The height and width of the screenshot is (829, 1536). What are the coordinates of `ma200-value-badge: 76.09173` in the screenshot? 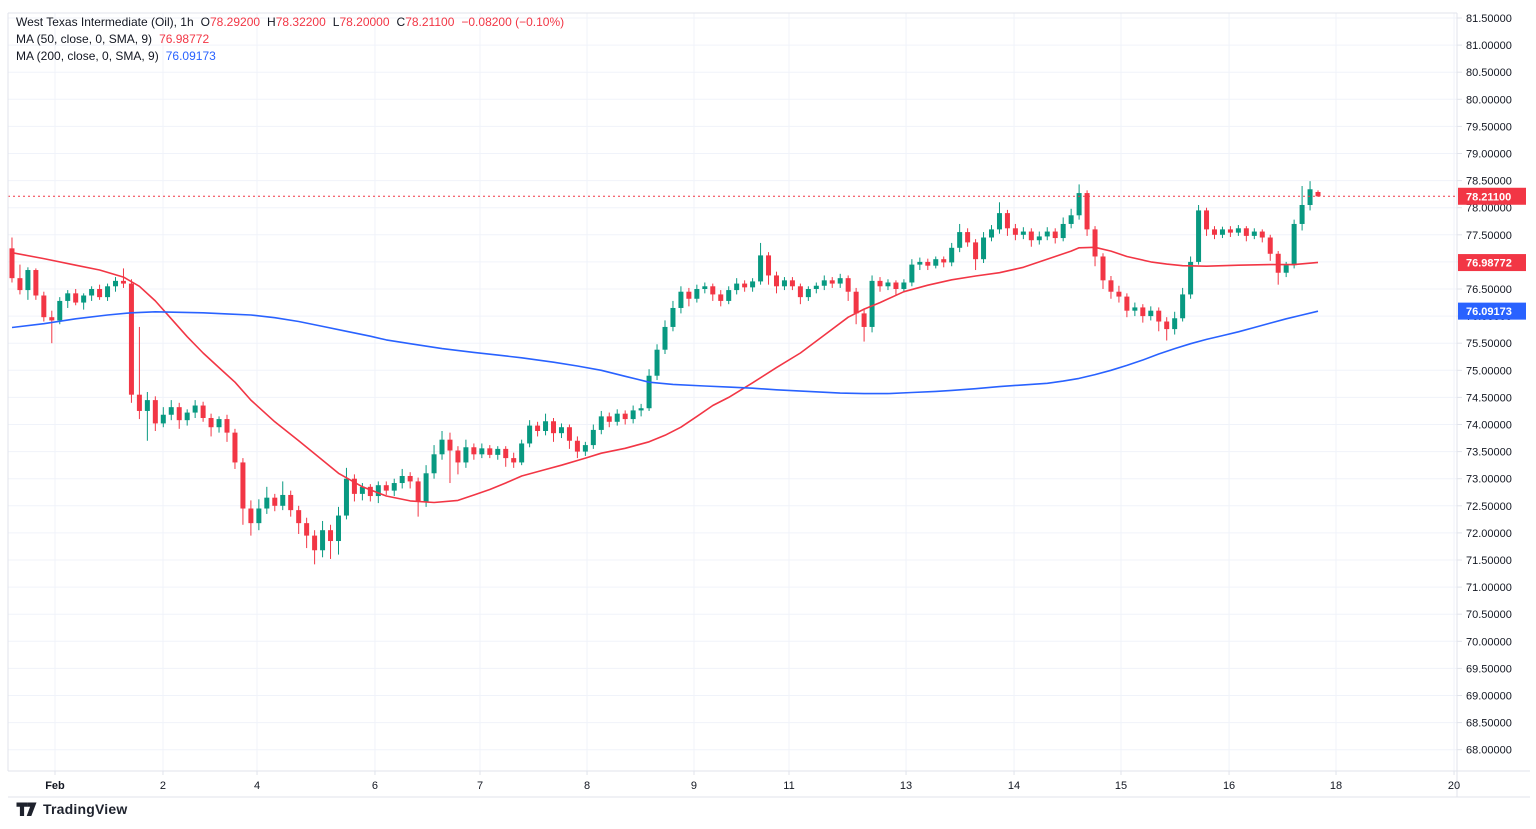 It's located at (1492, 311).